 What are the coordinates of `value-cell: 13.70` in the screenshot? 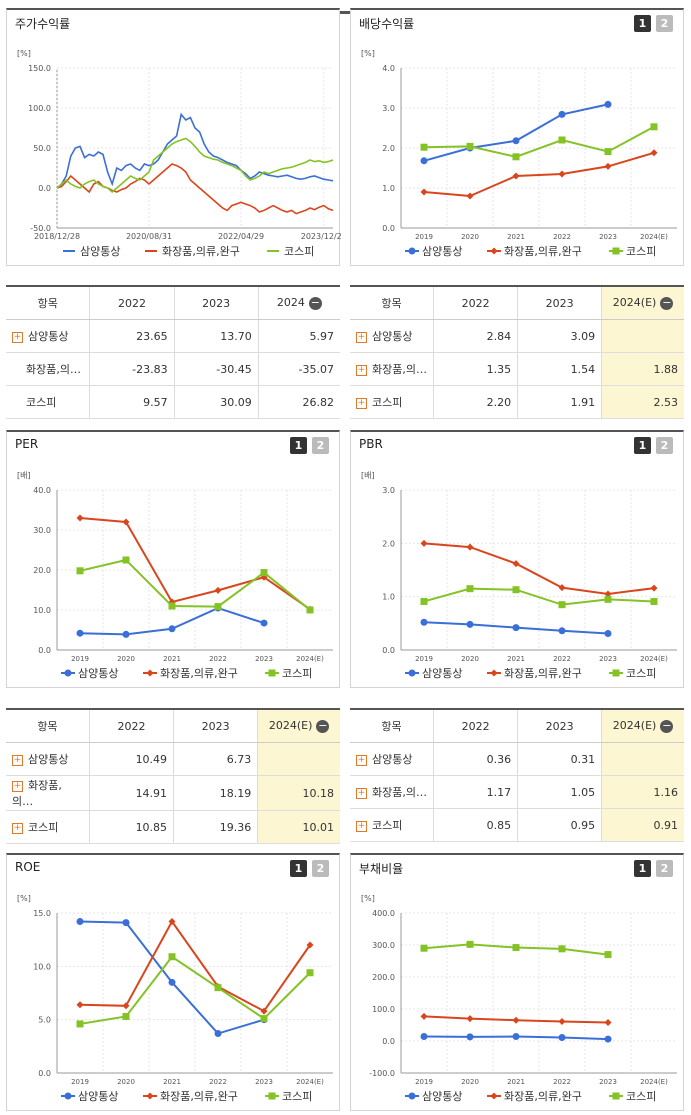 It's located at (216, 336).